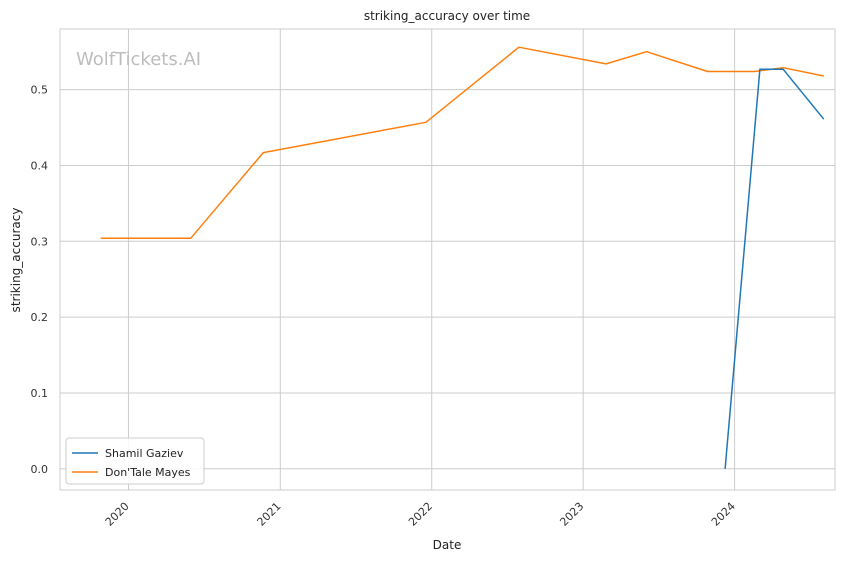 Image resolution: width=844 pixels, height=561 pixels. What do you see at coordinates (40, 165) in the screenshot?
I see `y-tick-label: 0.4` at bounding box center [40, 165].